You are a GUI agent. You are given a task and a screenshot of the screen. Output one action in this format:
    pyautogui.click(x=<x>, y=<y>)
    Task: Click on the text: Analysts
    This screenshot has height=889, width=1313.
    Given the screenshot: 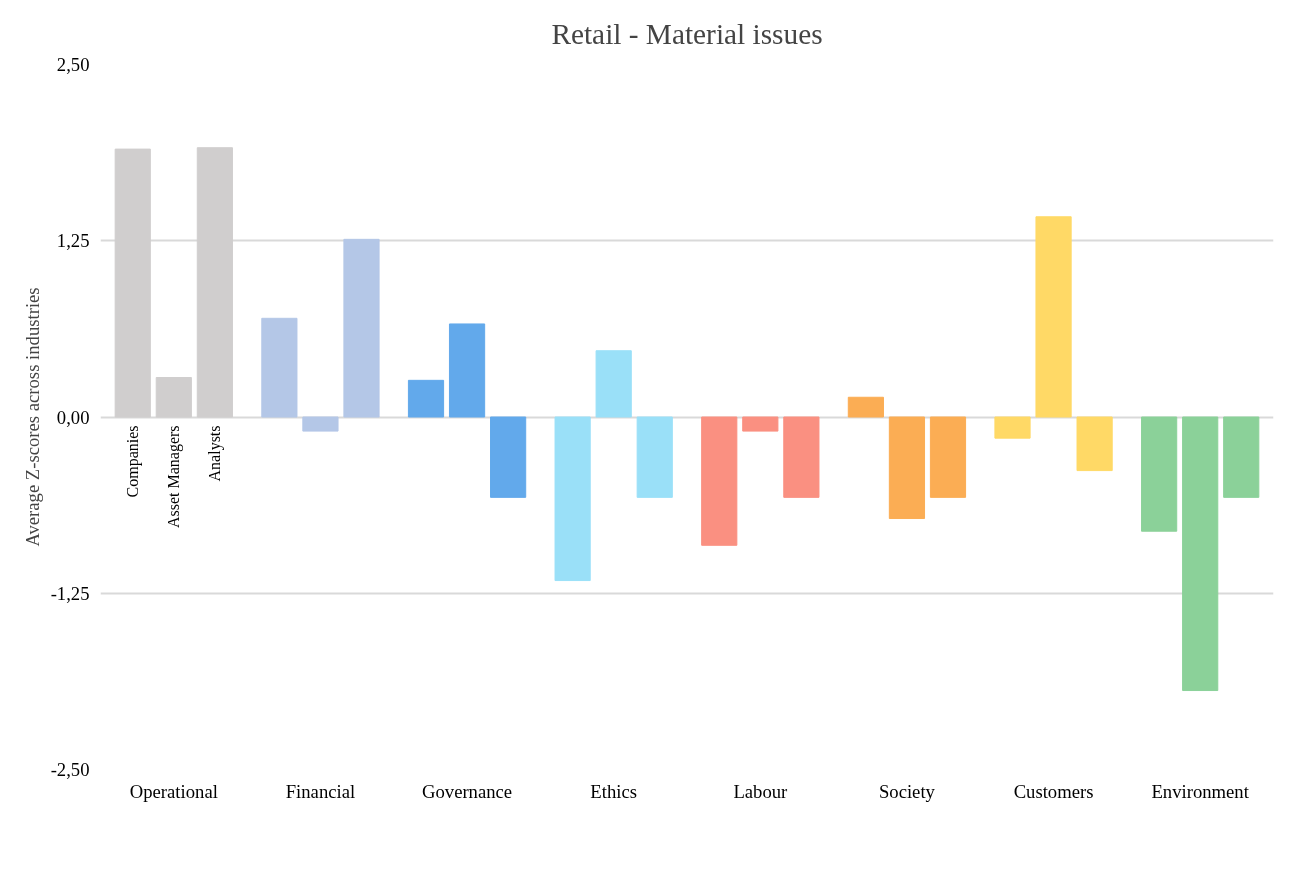 What is the action you would take?
    pyautogui.click(x=215, y=453)
    